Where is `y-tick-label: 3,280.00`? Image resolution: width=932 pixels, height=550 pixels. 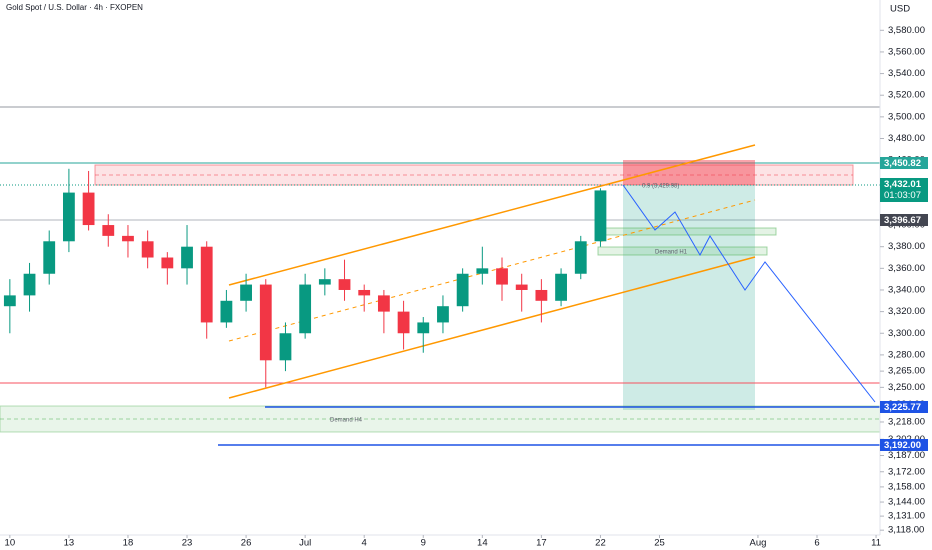 y-tick-label: 3,280.00 is located at coordinates (906, 354).